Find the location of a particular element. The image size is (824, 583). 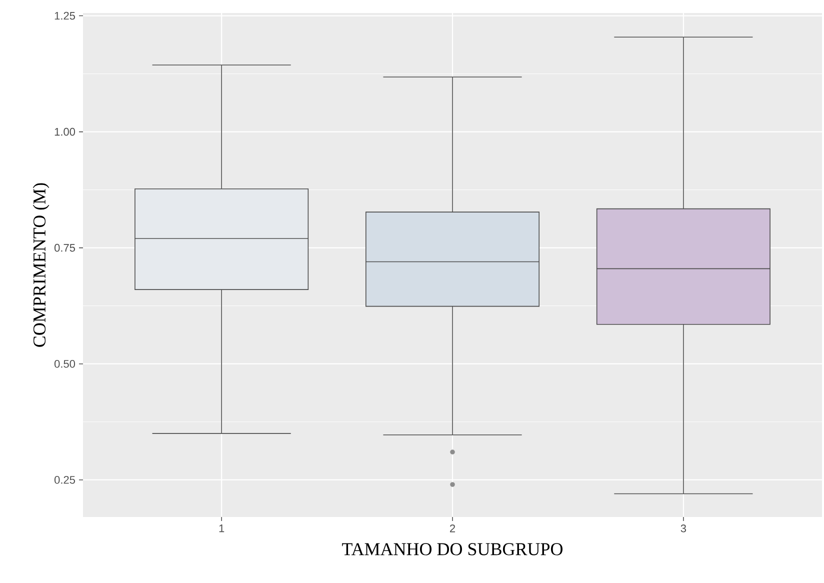

y-tick-label: 0.75 is located at coordinates (65, 248).